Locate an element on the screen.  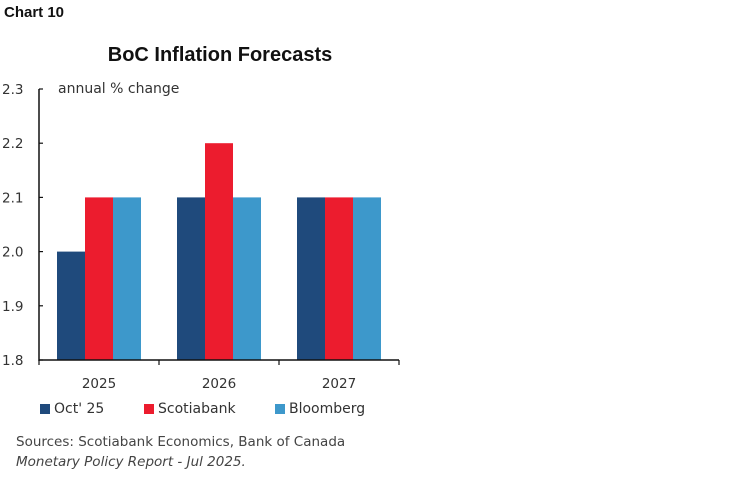
chart-title: BoC Inflation Forecasts is located at coordinates (220, 55).